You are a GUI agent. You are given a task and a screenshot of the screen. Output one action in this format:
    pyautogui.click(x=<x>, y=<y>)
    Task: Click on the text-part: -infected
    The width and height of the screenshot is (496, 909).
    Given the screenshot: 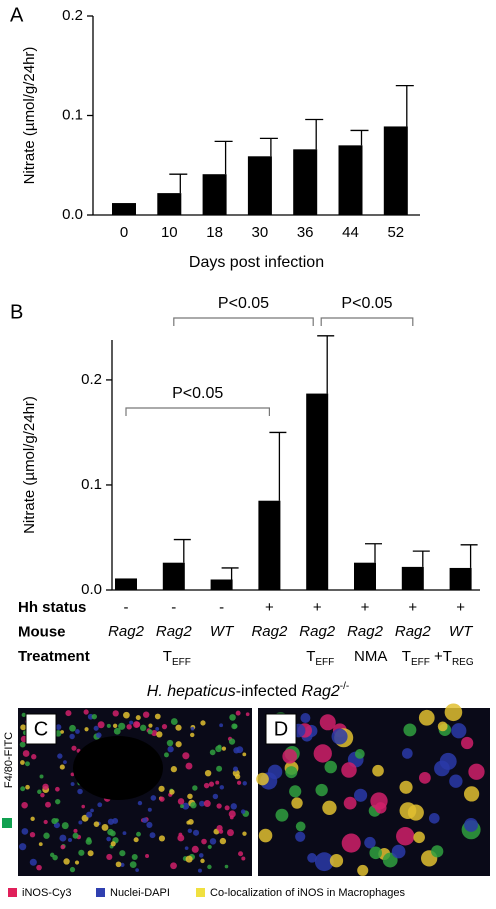 What is the action you would take?
    pyautogui.click(x=269, y=691)
    